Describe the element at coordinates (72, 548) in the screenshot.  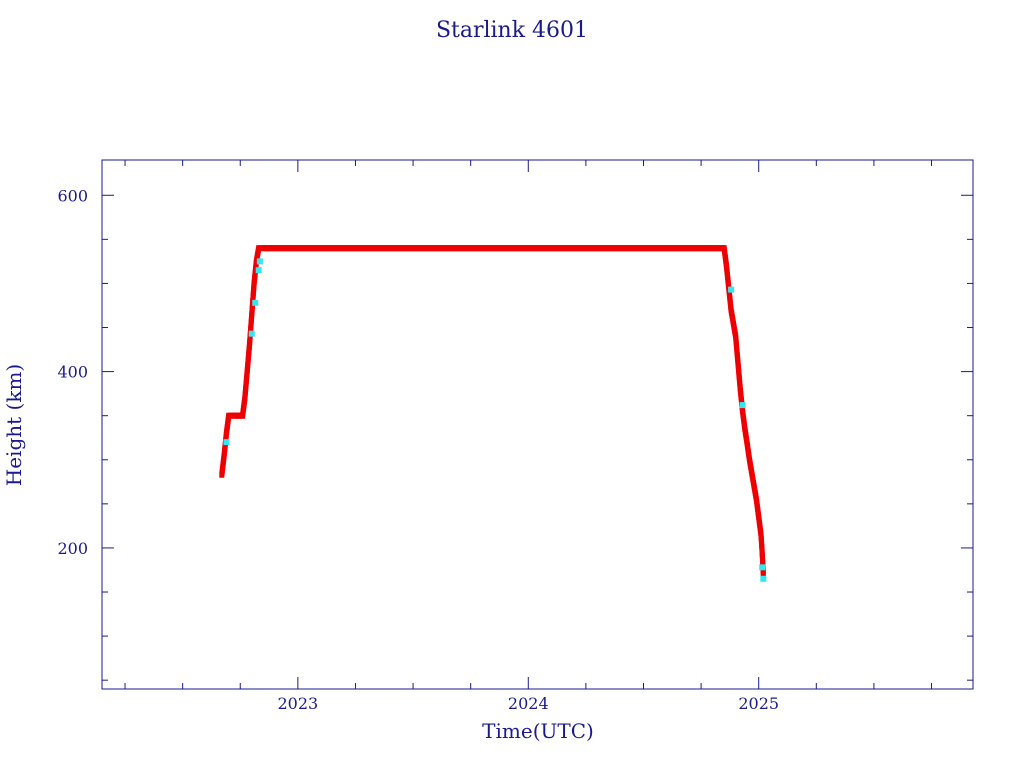
I see `y-tick-label: 200` at that location.